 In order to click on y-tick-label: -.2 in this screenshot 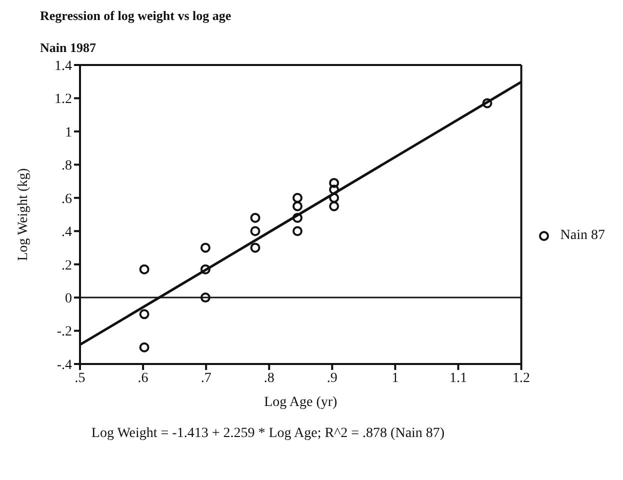, I will do `click(64, 332)`.